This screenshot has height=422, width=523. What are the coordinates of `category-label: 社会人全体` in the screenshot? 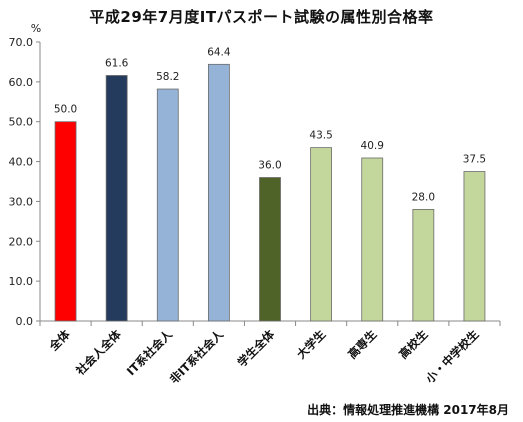 It's located at (99, 353).